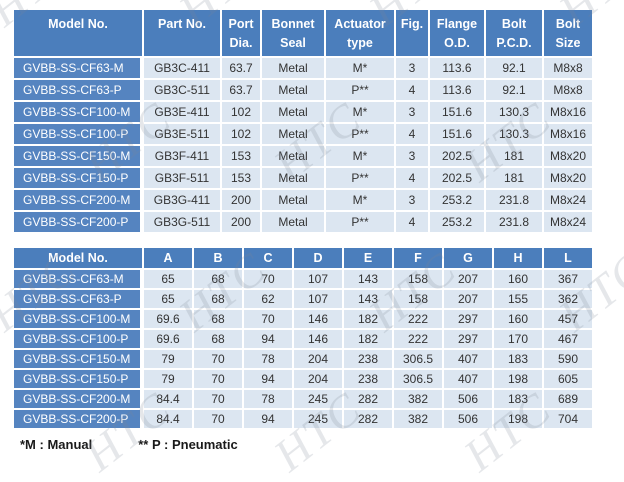  I want to click on data-cell: 202.5, so click(457, 178).